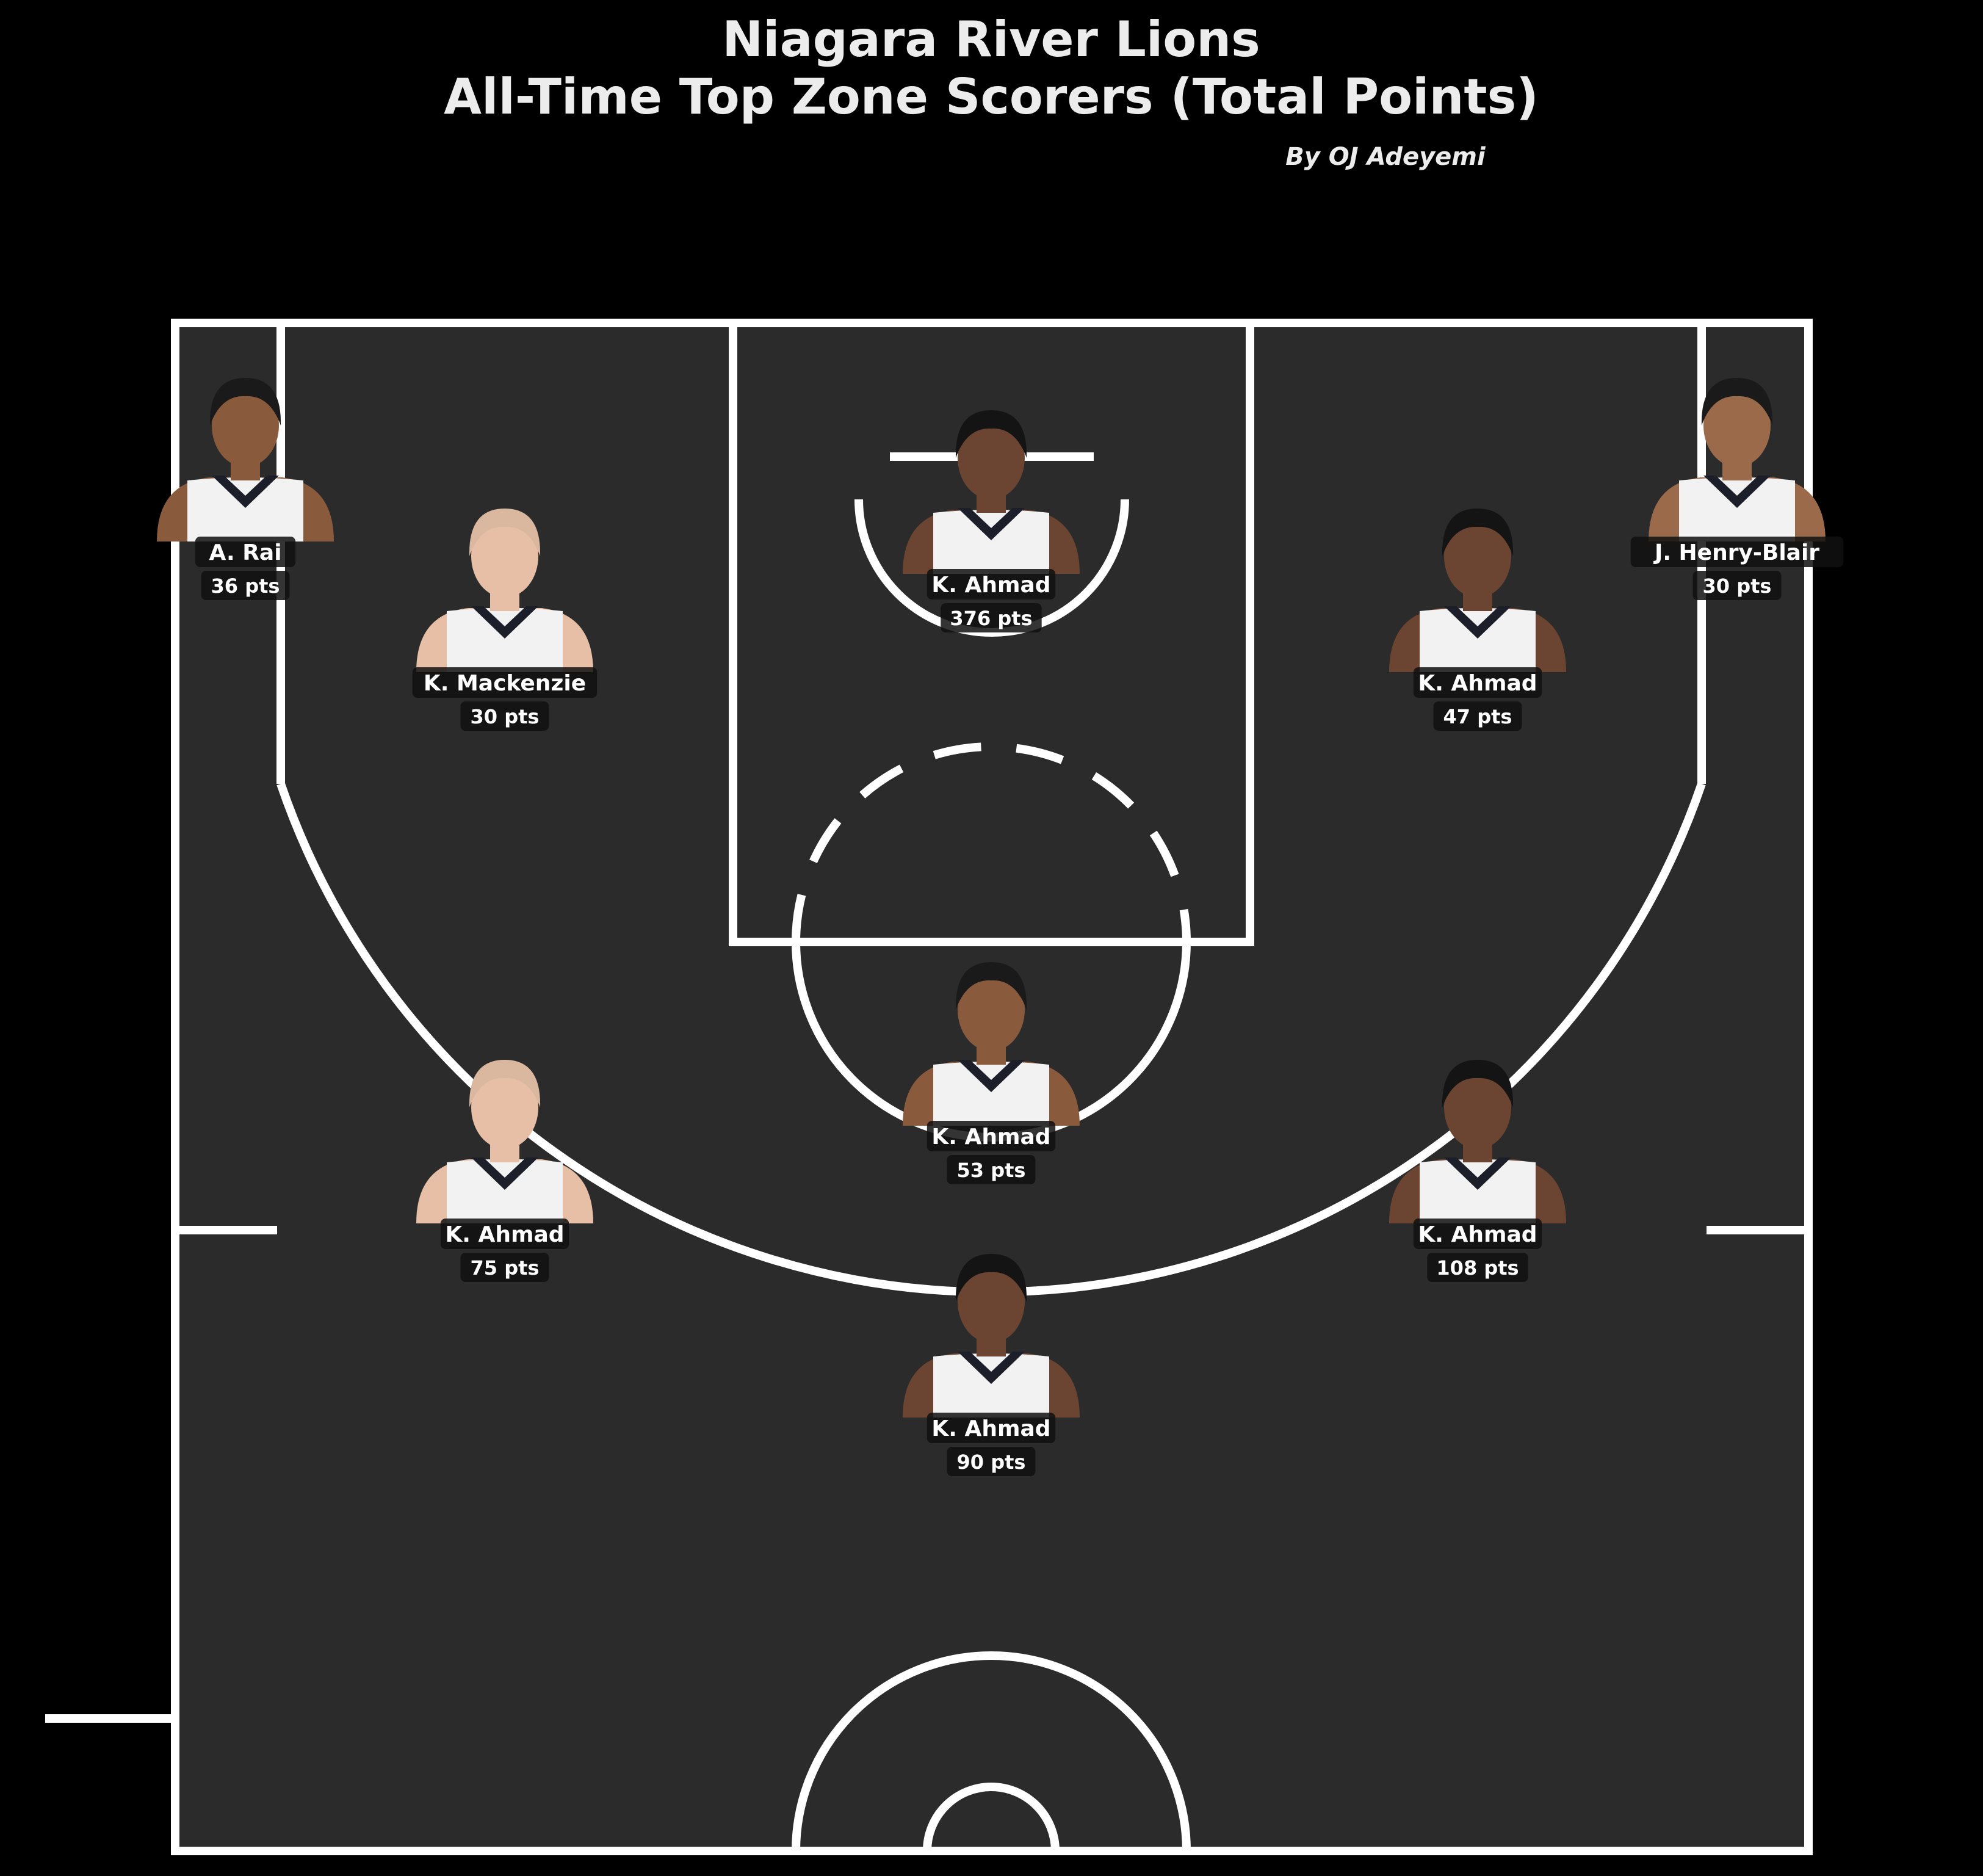  What do you see at coordinates (1385, 157) in the screenshot?
I see `chart-byline: By OJ Adeyemi` at bounding box center [1385, 157].